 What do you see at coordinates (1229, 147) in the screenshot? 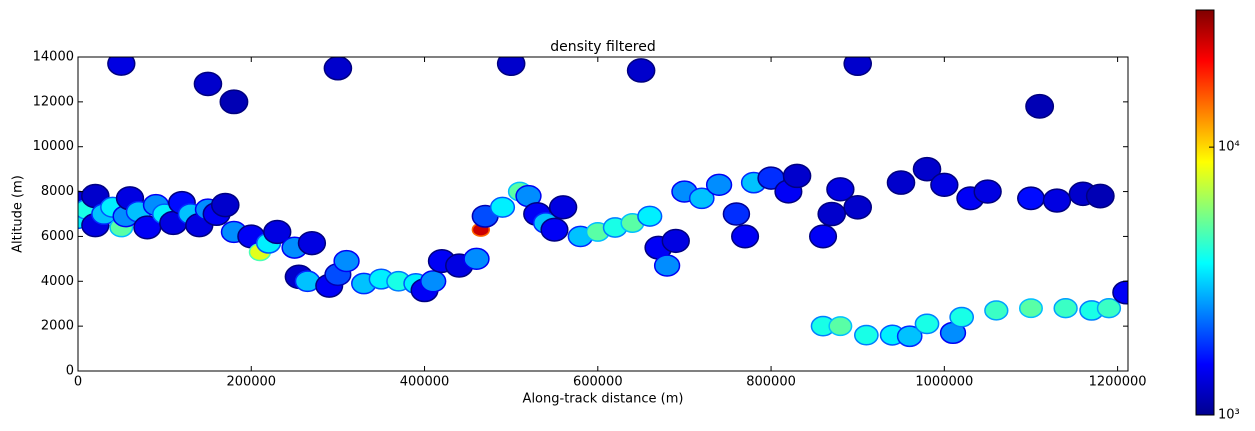
I see `colorbar-tick-label: 10⁴` at bounding box center [1229, 147].